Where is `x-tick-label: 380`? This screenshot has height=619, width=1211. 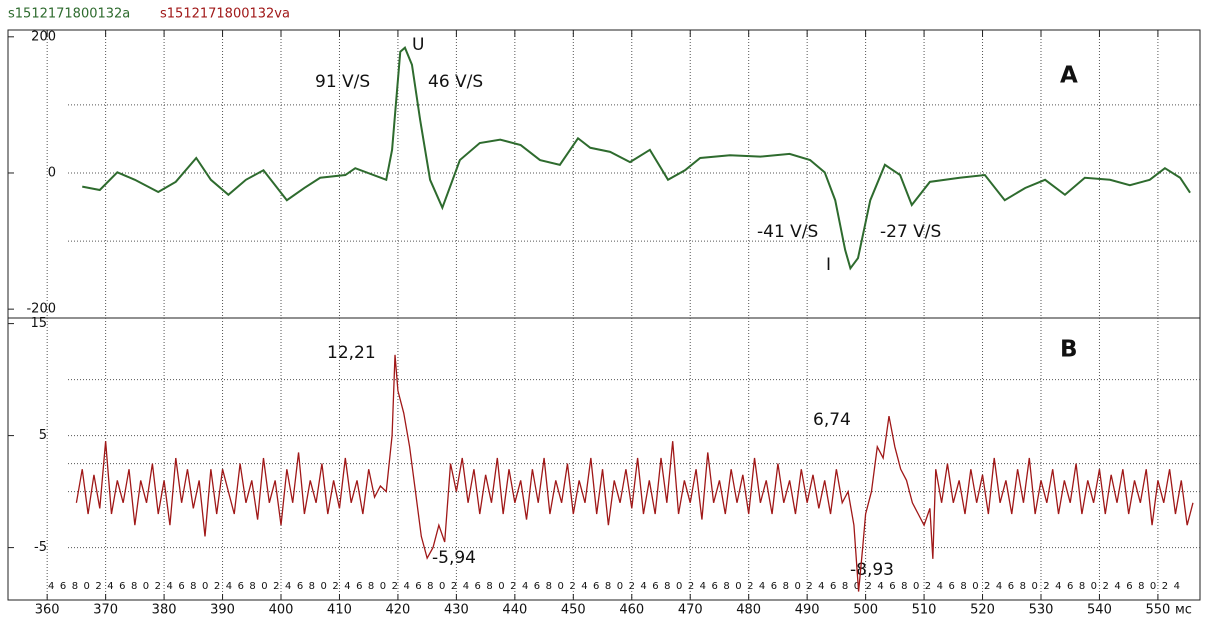
x-tick-label: 380 is located at coordinates (164, 610).